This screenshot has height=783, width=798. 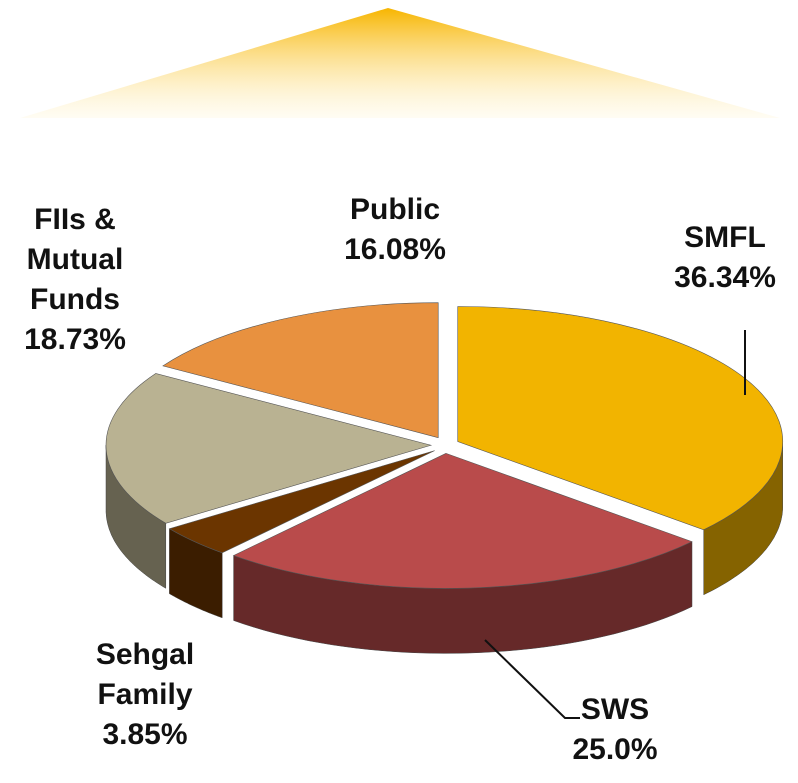 I want to click on slice-label: SWS 25.0%, so click(x=615, y=730).